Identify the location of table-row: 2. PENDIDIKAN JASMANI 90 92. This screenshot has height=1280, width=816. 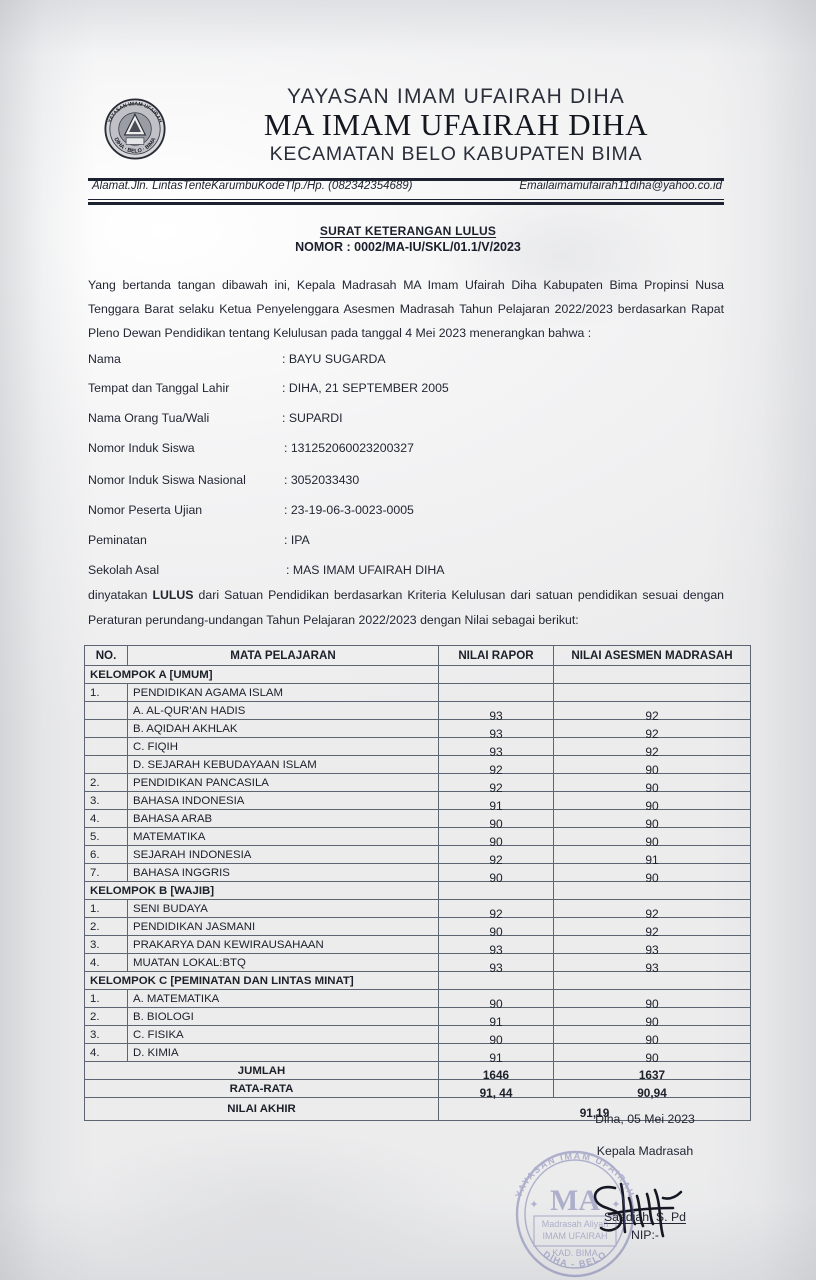
(417, 928).